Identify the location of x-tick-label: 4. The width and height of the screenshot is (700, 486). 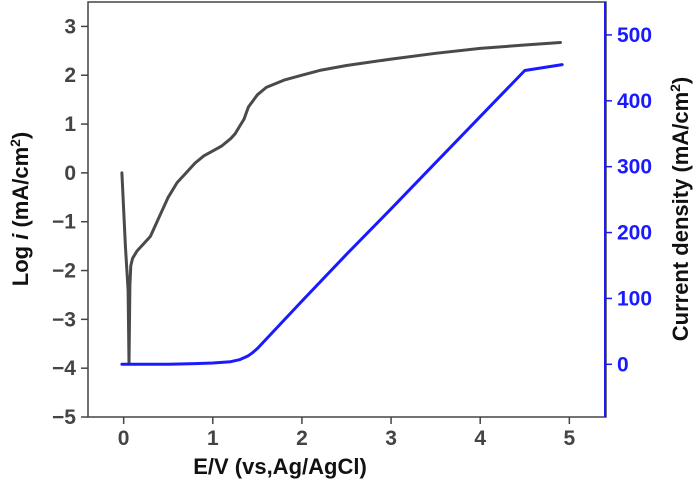
(480, 438).